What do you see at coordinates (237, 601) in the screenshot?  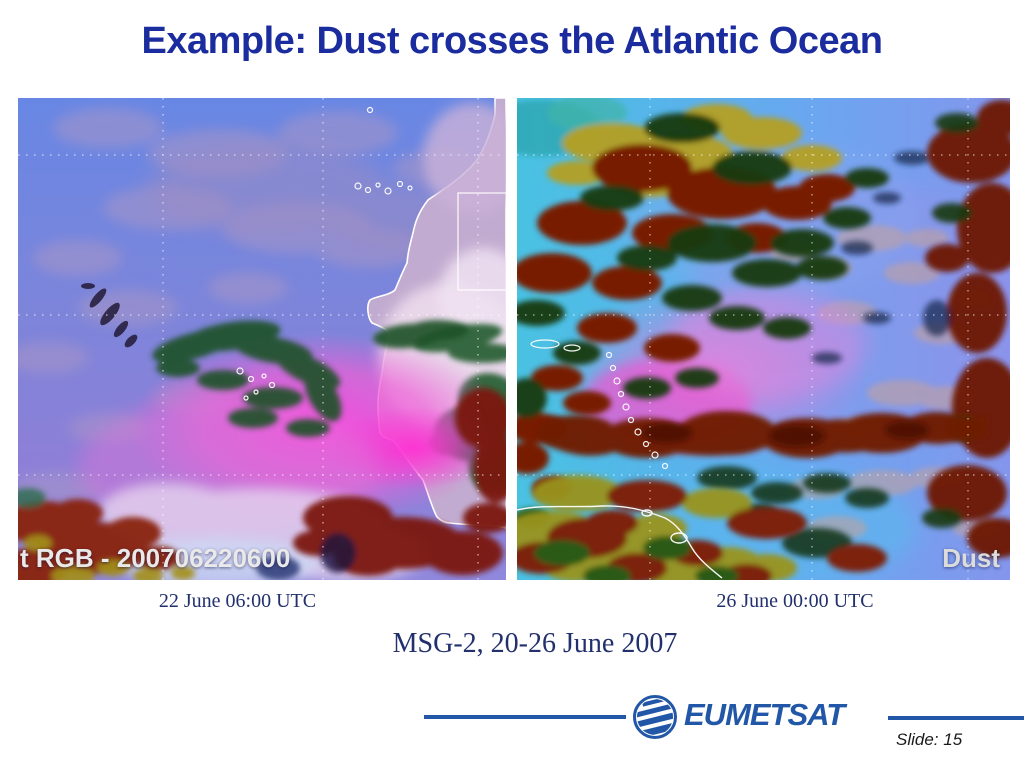 I see `caption-left: 22 June 06:00 UTC` at bounding box center [237, 601].